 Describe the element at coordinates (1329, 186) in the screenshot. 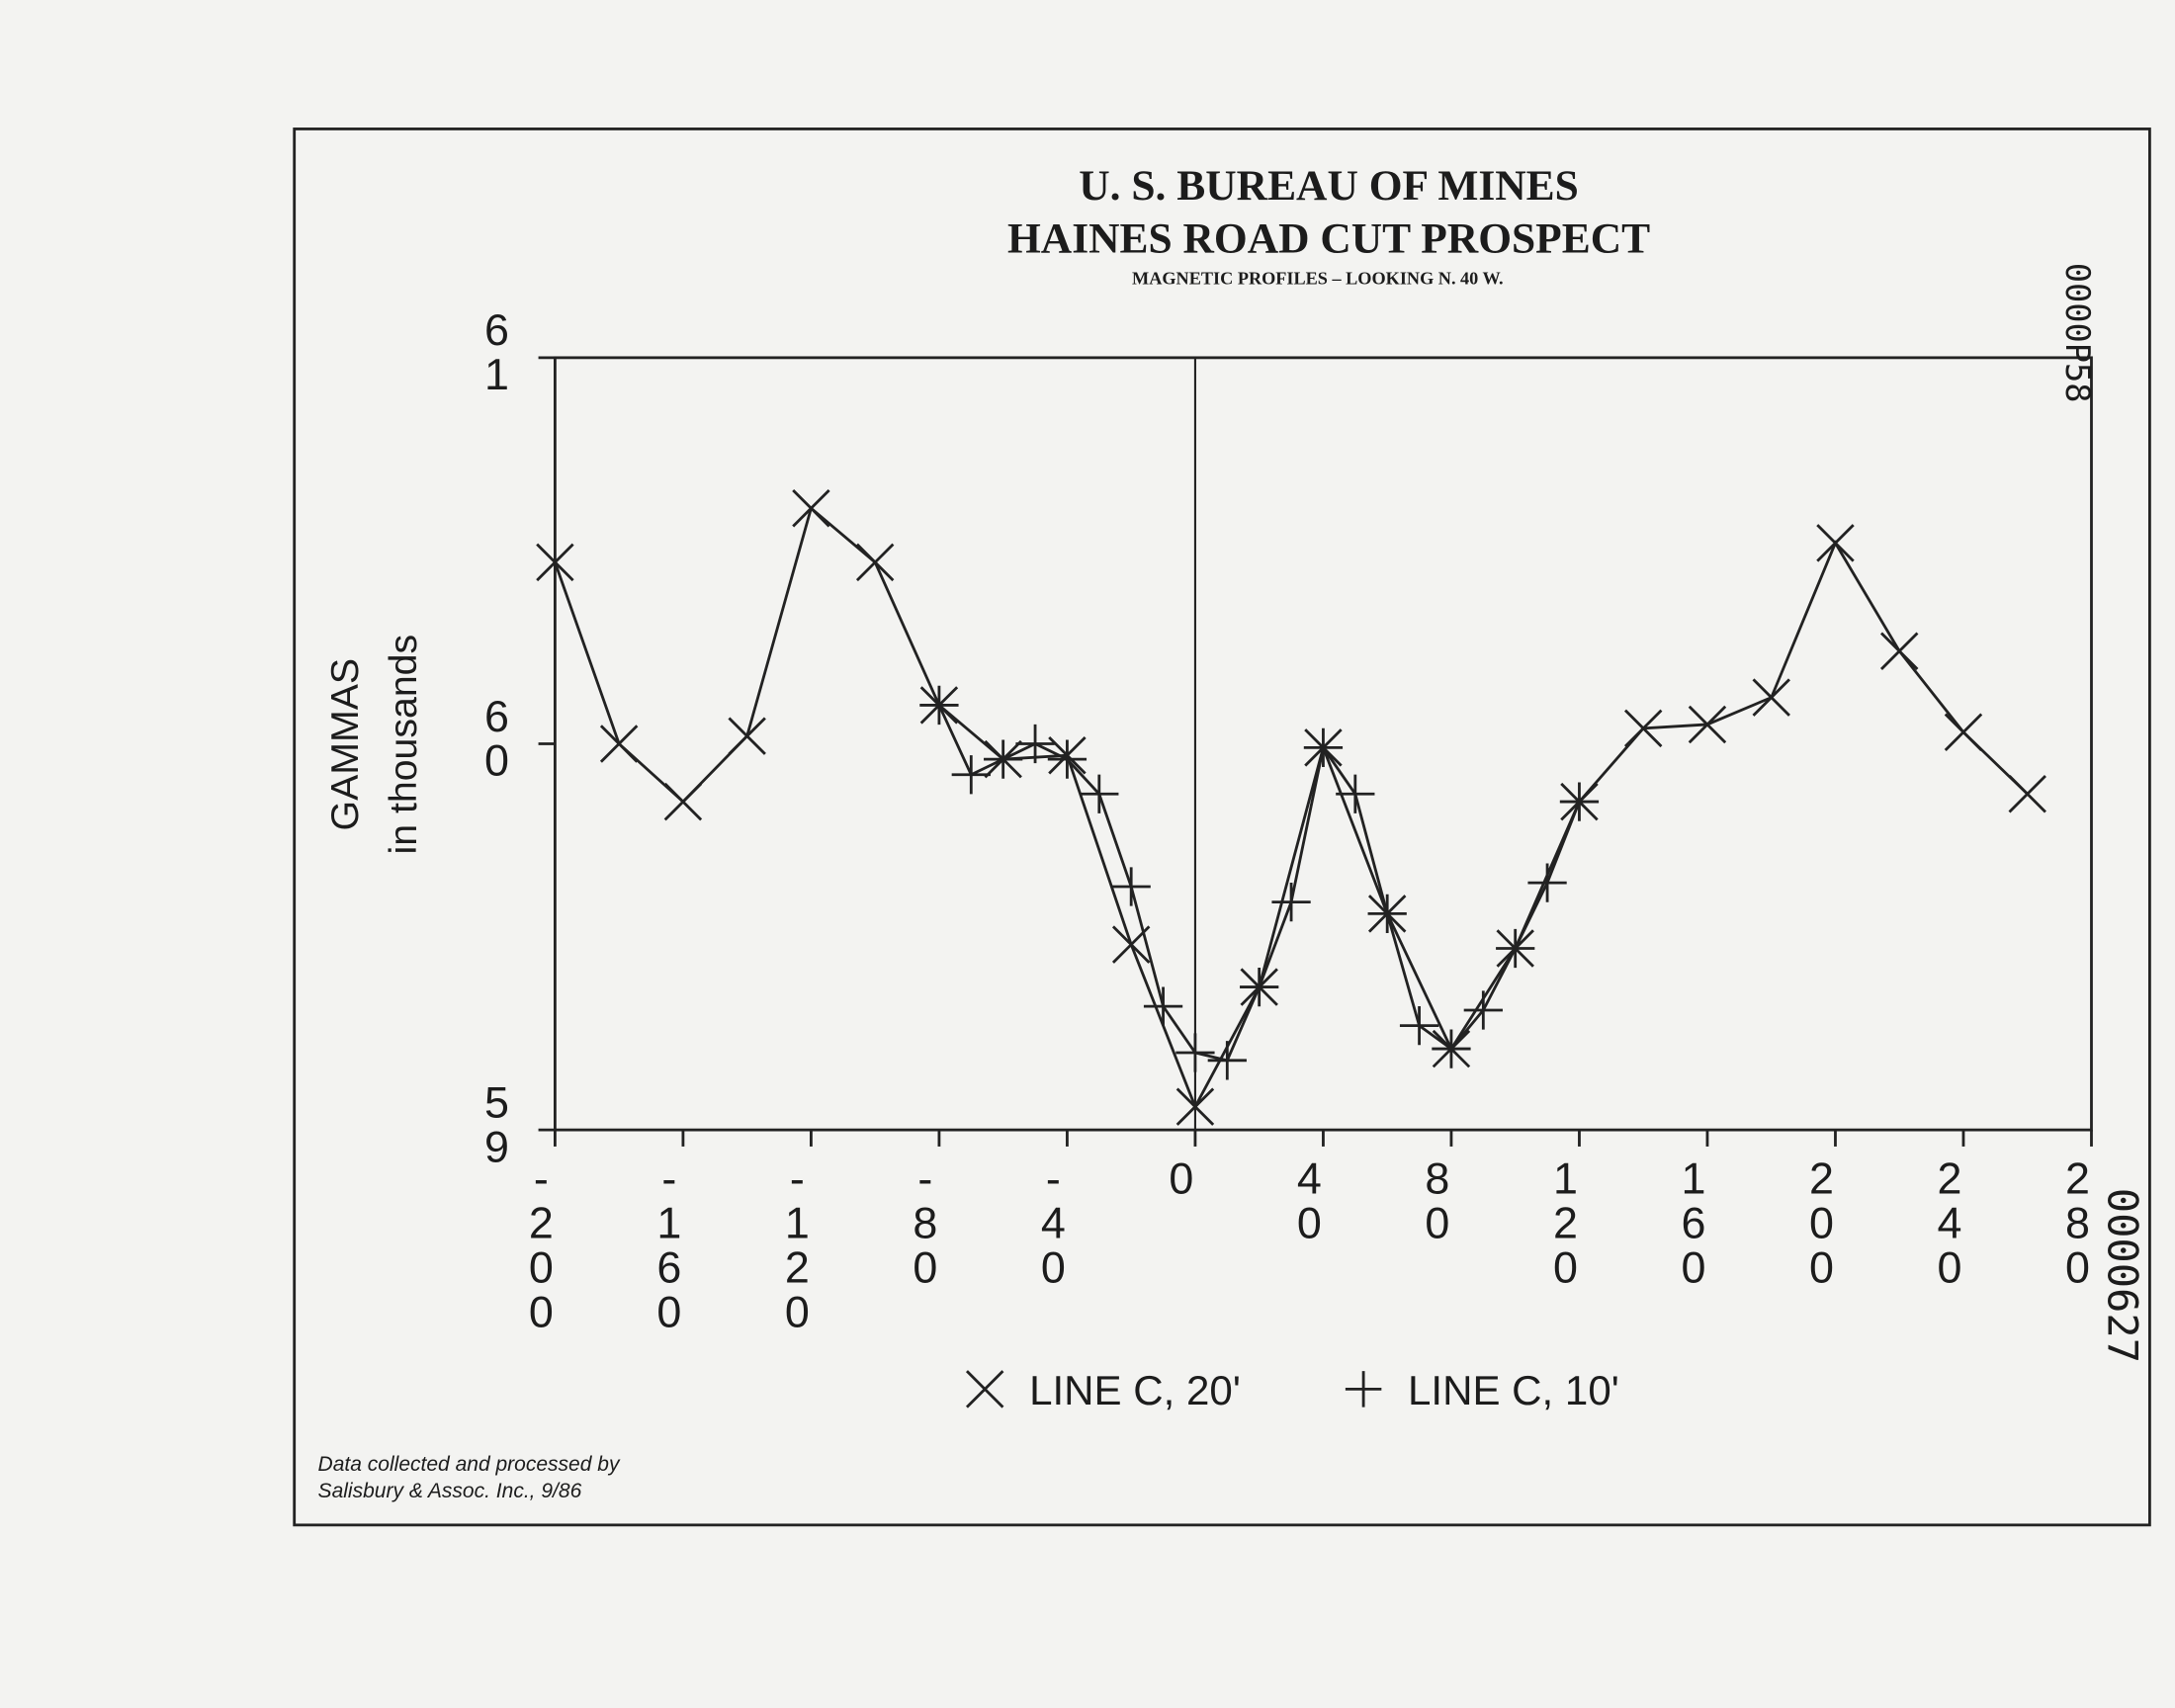

I see `chart-title: U. S. BUREAU OF MINES` at that location.